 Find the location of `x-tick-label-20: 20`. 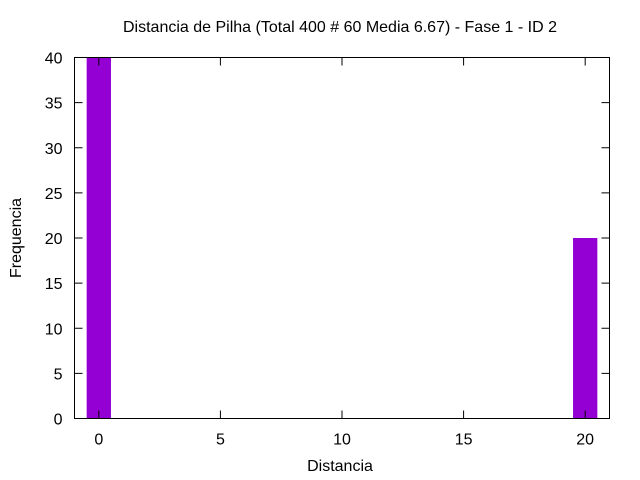

x-tick-label-20: 20 is located at coordinates (585, 440).